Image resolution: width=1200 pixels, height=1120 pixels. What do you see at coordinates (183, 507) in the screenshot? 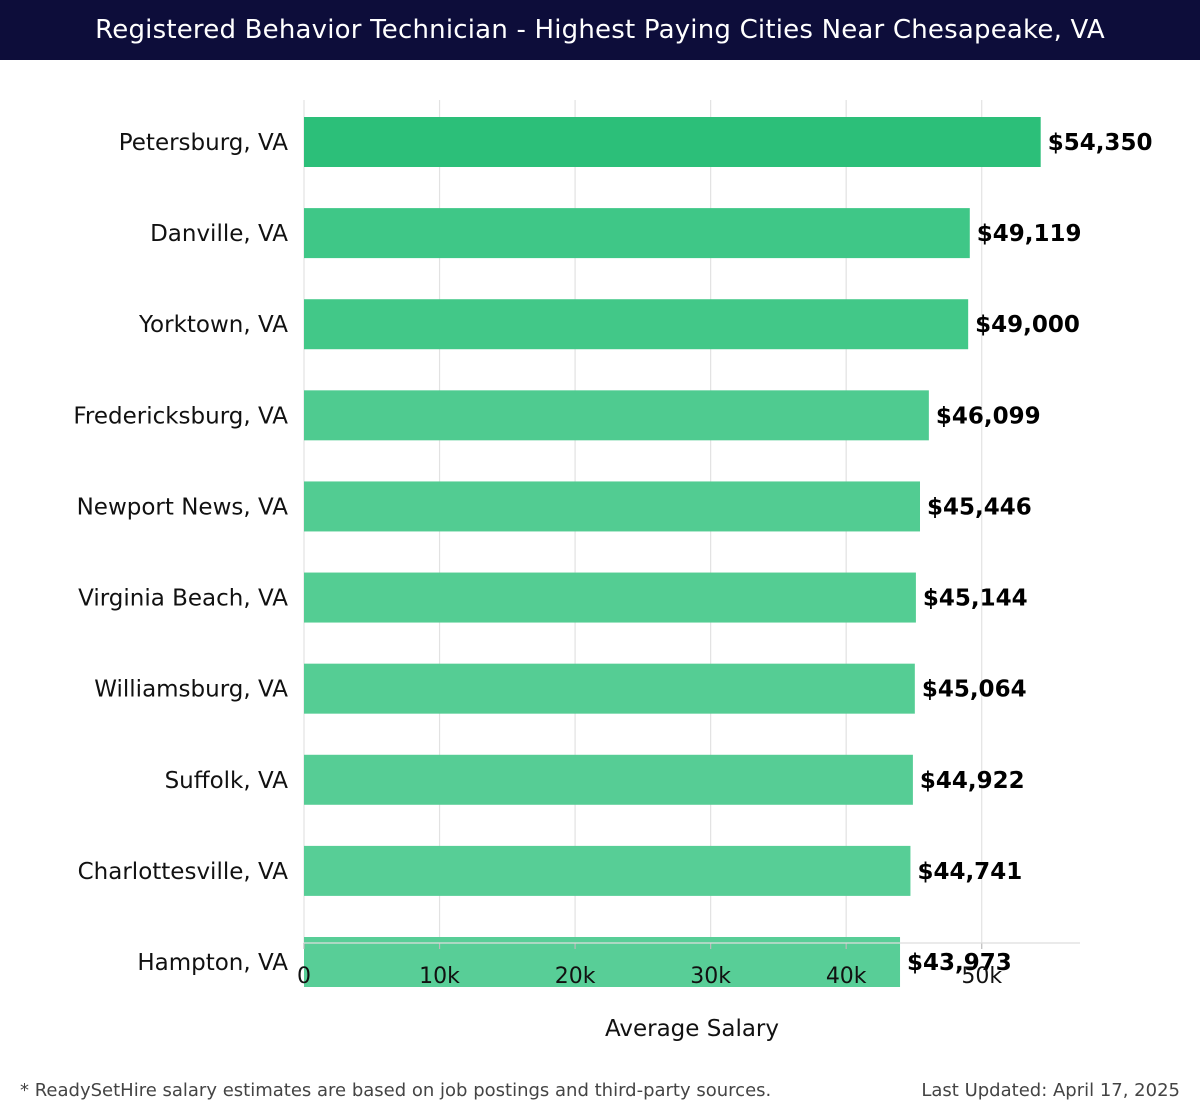
I see `category-label: Newport News, VA` at bounding box center [183, 507].